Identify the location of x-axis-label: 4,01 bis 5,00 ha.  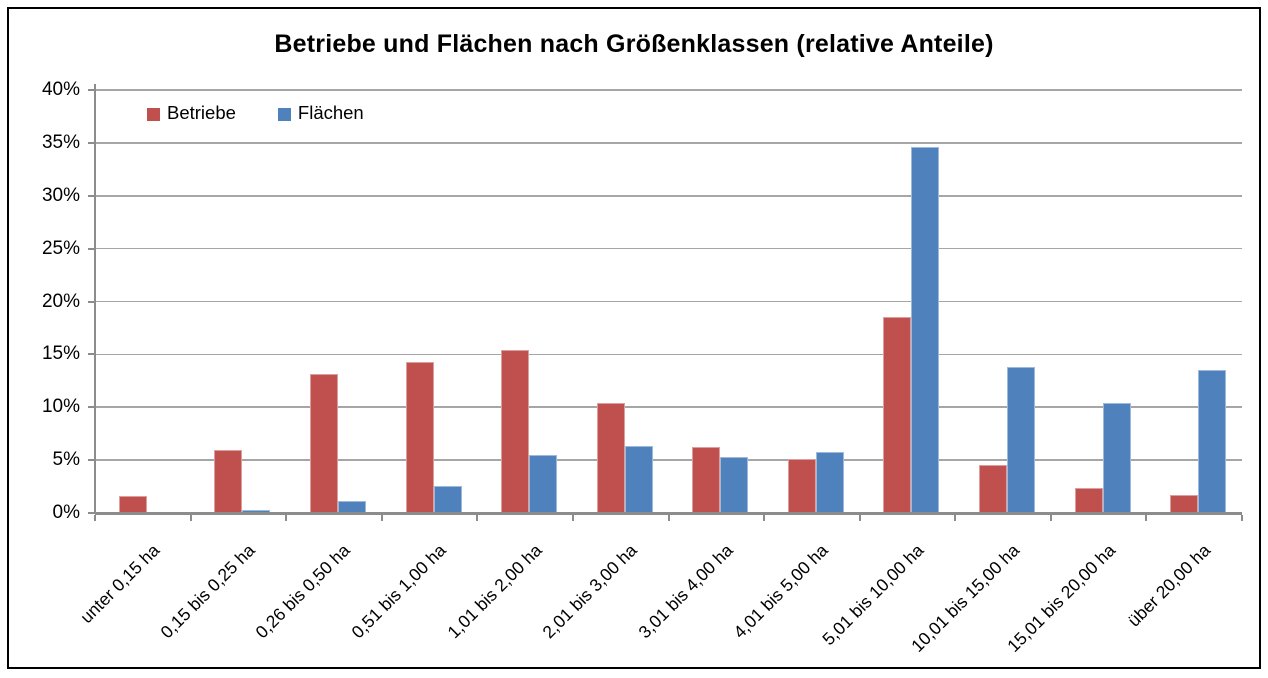
(781, 591).